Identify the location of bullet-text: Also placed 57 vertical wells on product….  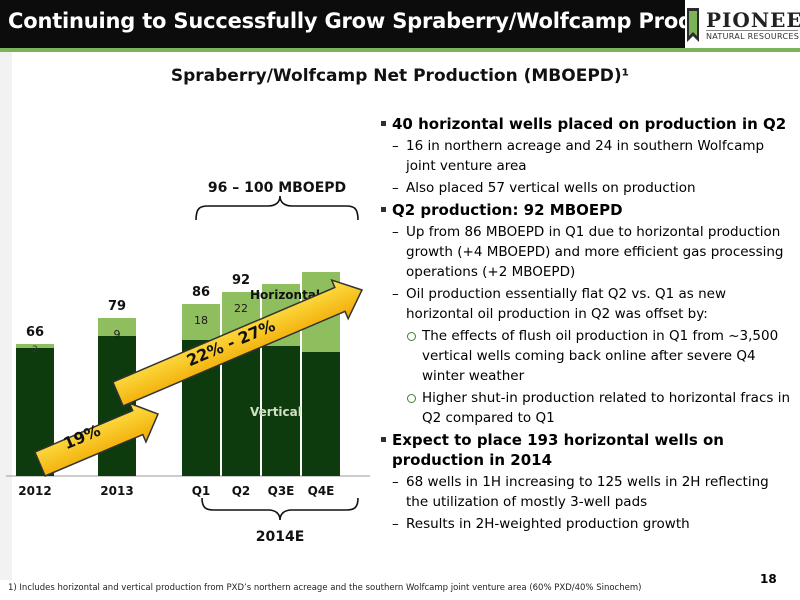
(551, 188).